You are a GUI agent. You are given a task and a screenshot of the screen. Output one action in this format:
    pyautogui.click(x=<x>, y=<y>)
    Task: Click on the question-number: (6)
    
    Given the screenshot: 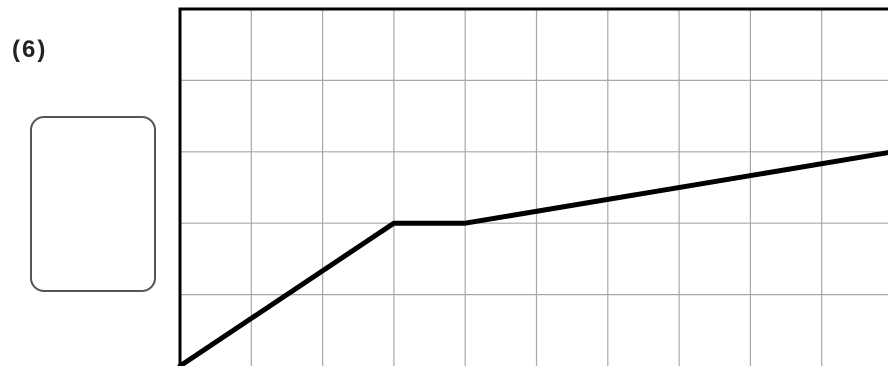 What is the action you would take?
    pyautogui.click(x=30, y=49)
    